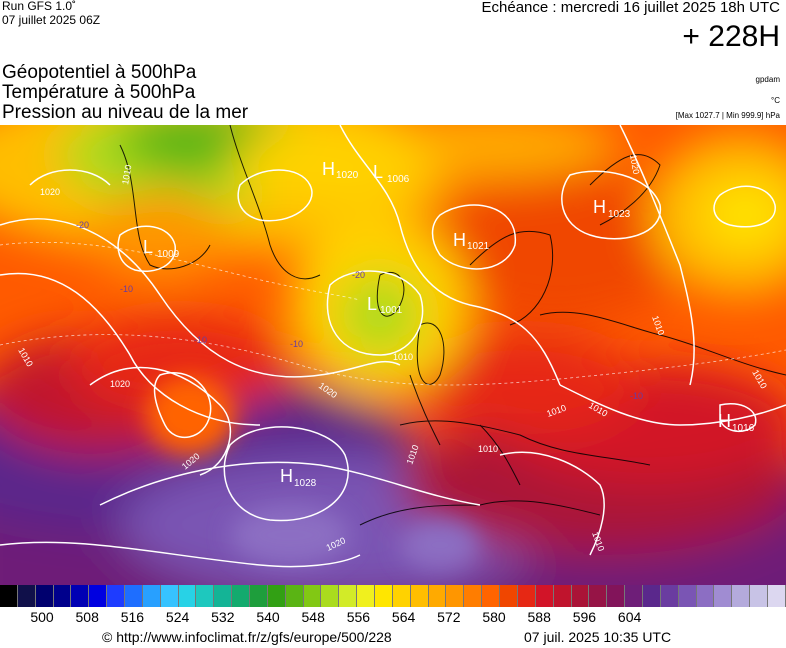 The width and height of the screenshot is (786, 648). Describe the element at coordinates (177, 617) in the screenshot. I see `color-scale-tick: 524` at that location.